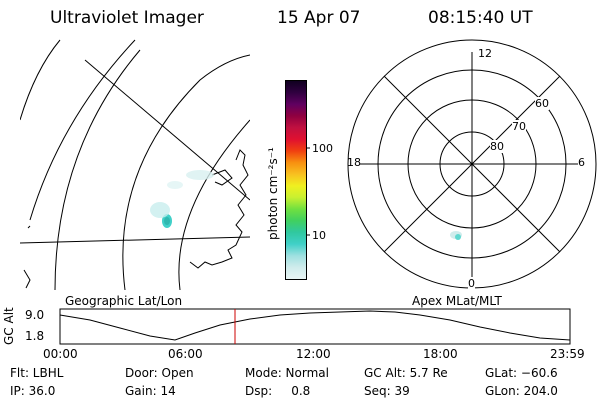  Describe the element at coordinates (313, 354) in the screenshot. I see `xtick-1200: 12:00` at that location.